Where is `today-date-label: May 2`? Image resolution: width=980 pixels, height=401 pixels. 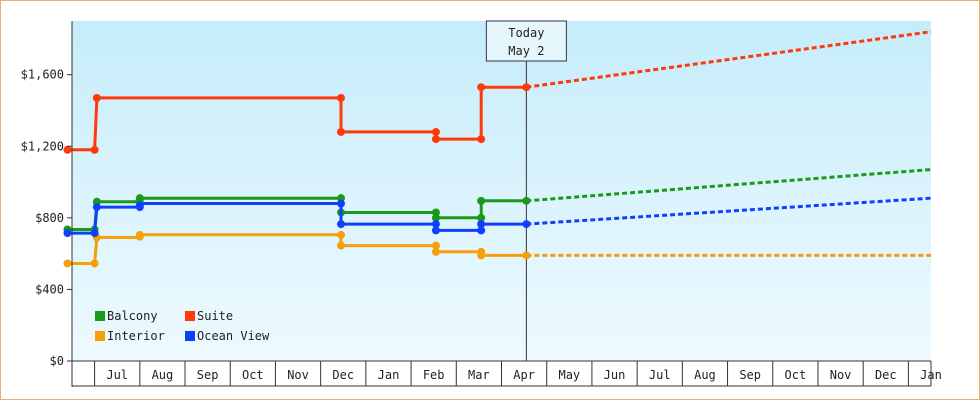 today-date-label: May 2 is located at coordinates (526, 51).